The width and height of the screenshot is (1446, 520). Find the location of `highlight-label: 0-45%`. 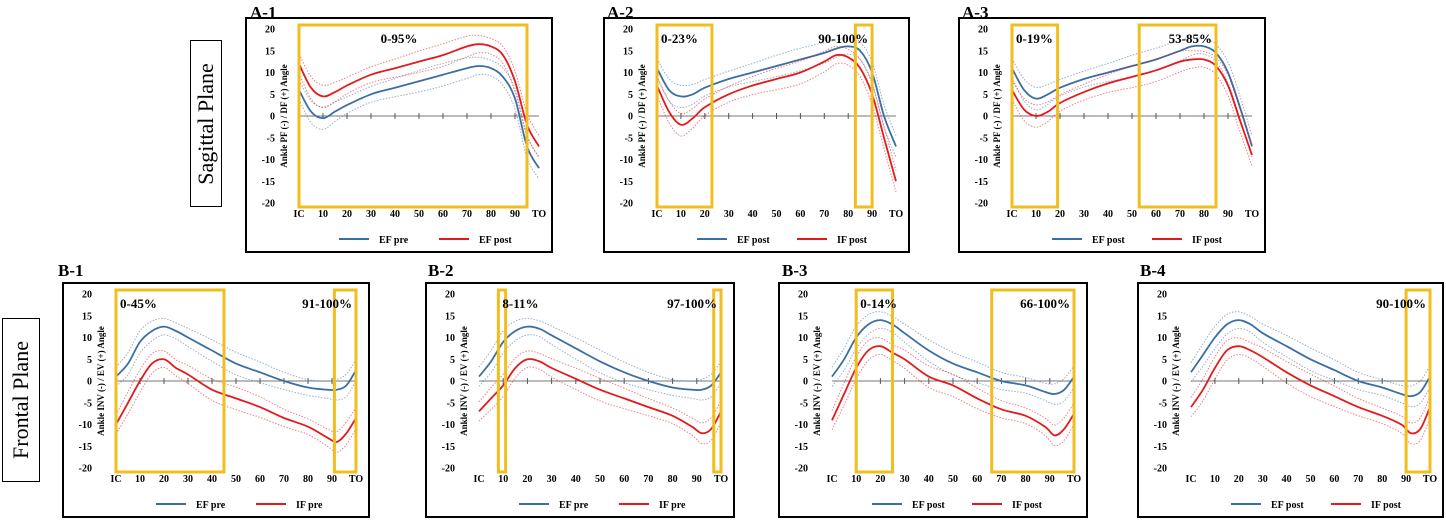

highlight-label: 0-45% is located at coordinates (138, 303).